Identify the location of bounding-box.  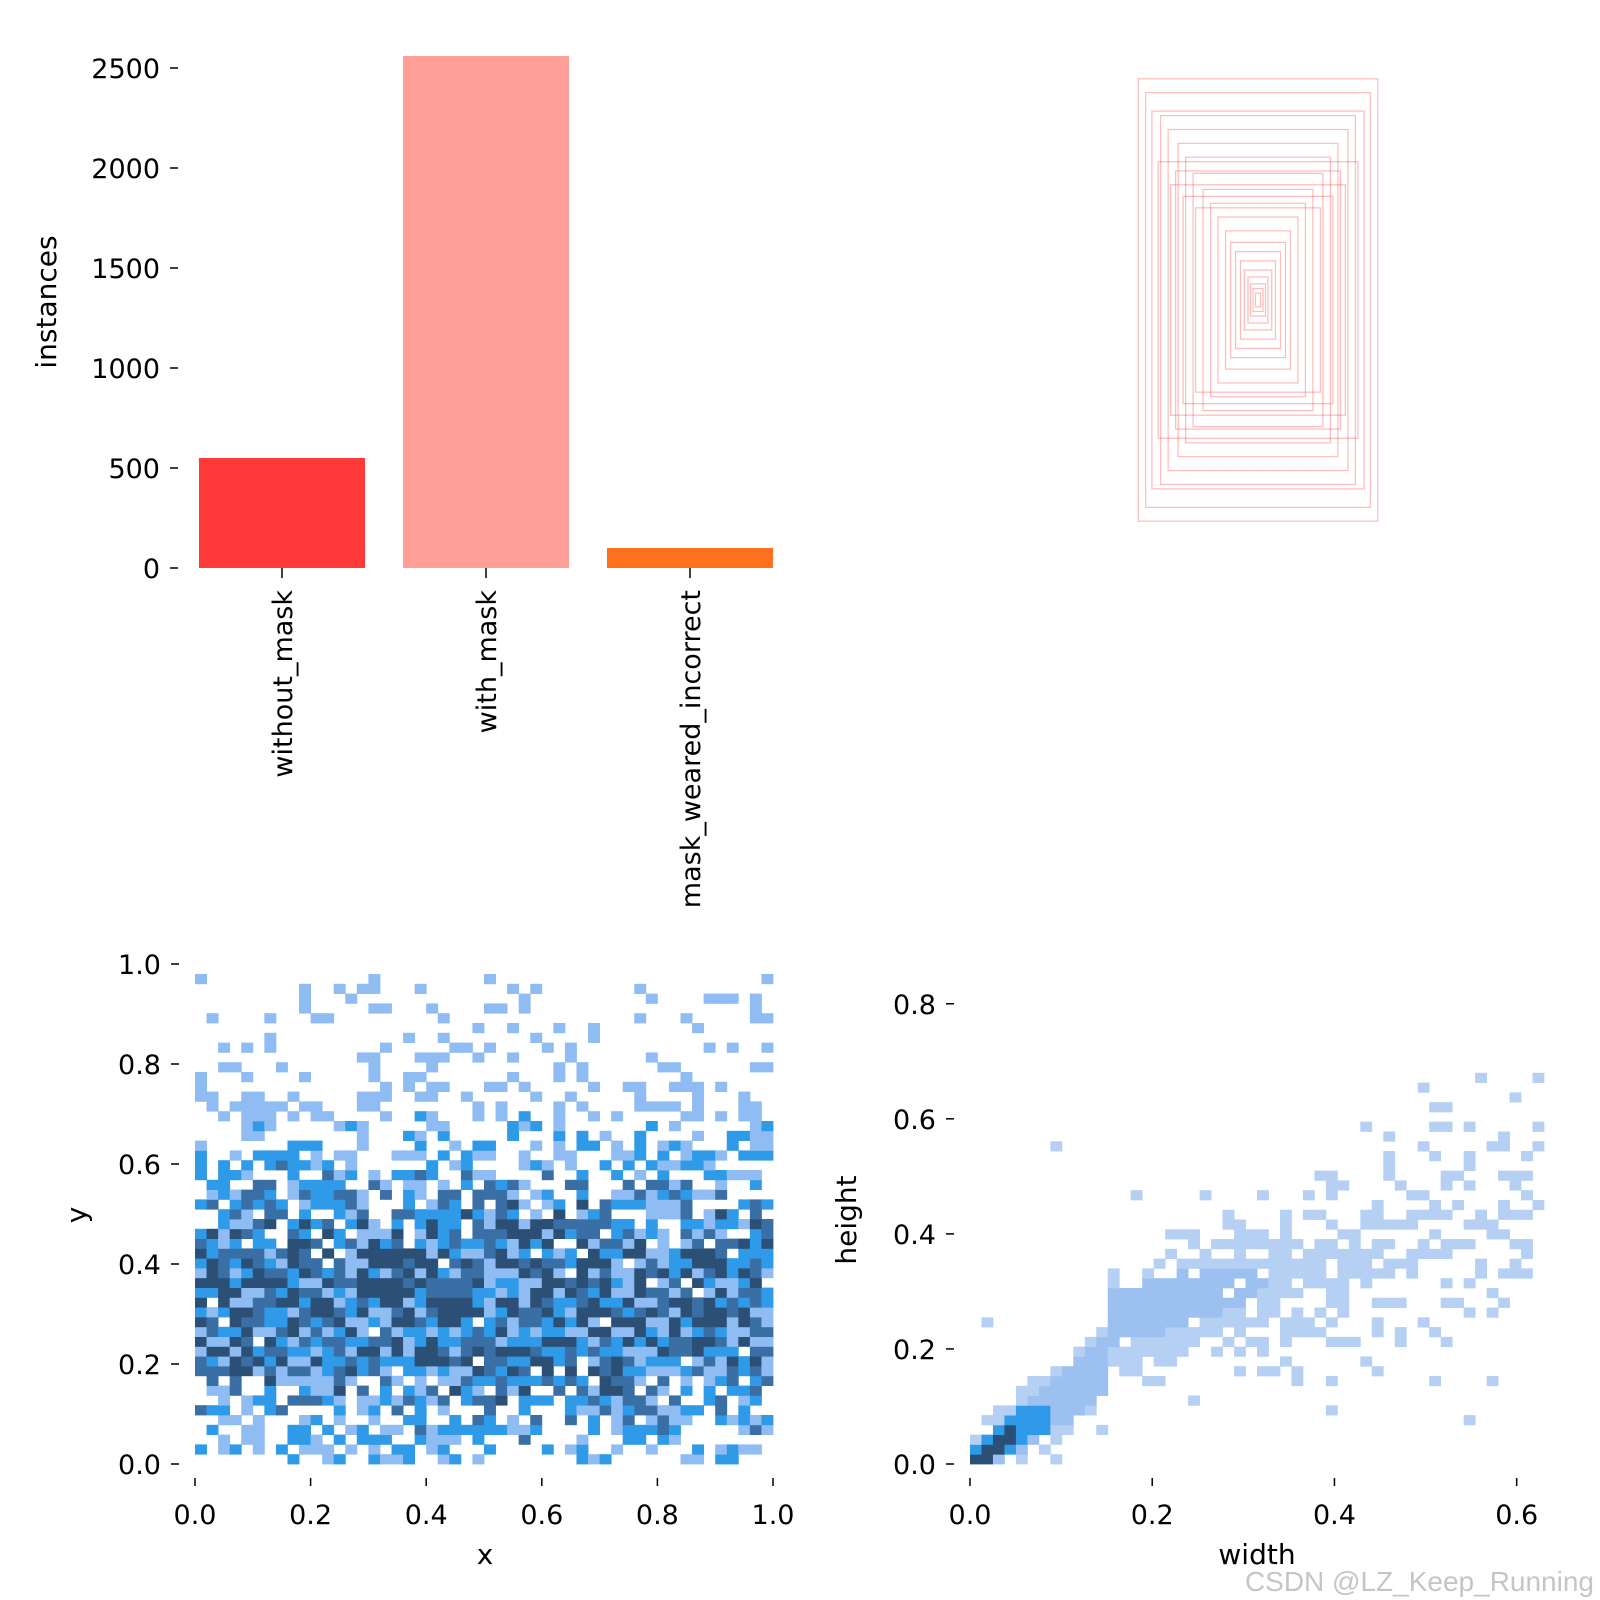
(1258, 300).